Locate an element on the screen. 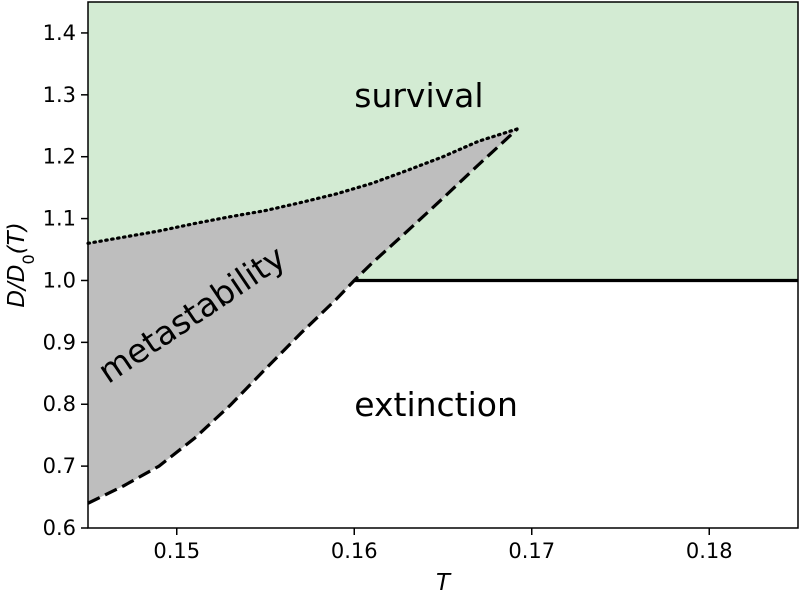 The width and height of the screenshot is (800, 598). x-axis-label: T is located at coordinates (444, 583).